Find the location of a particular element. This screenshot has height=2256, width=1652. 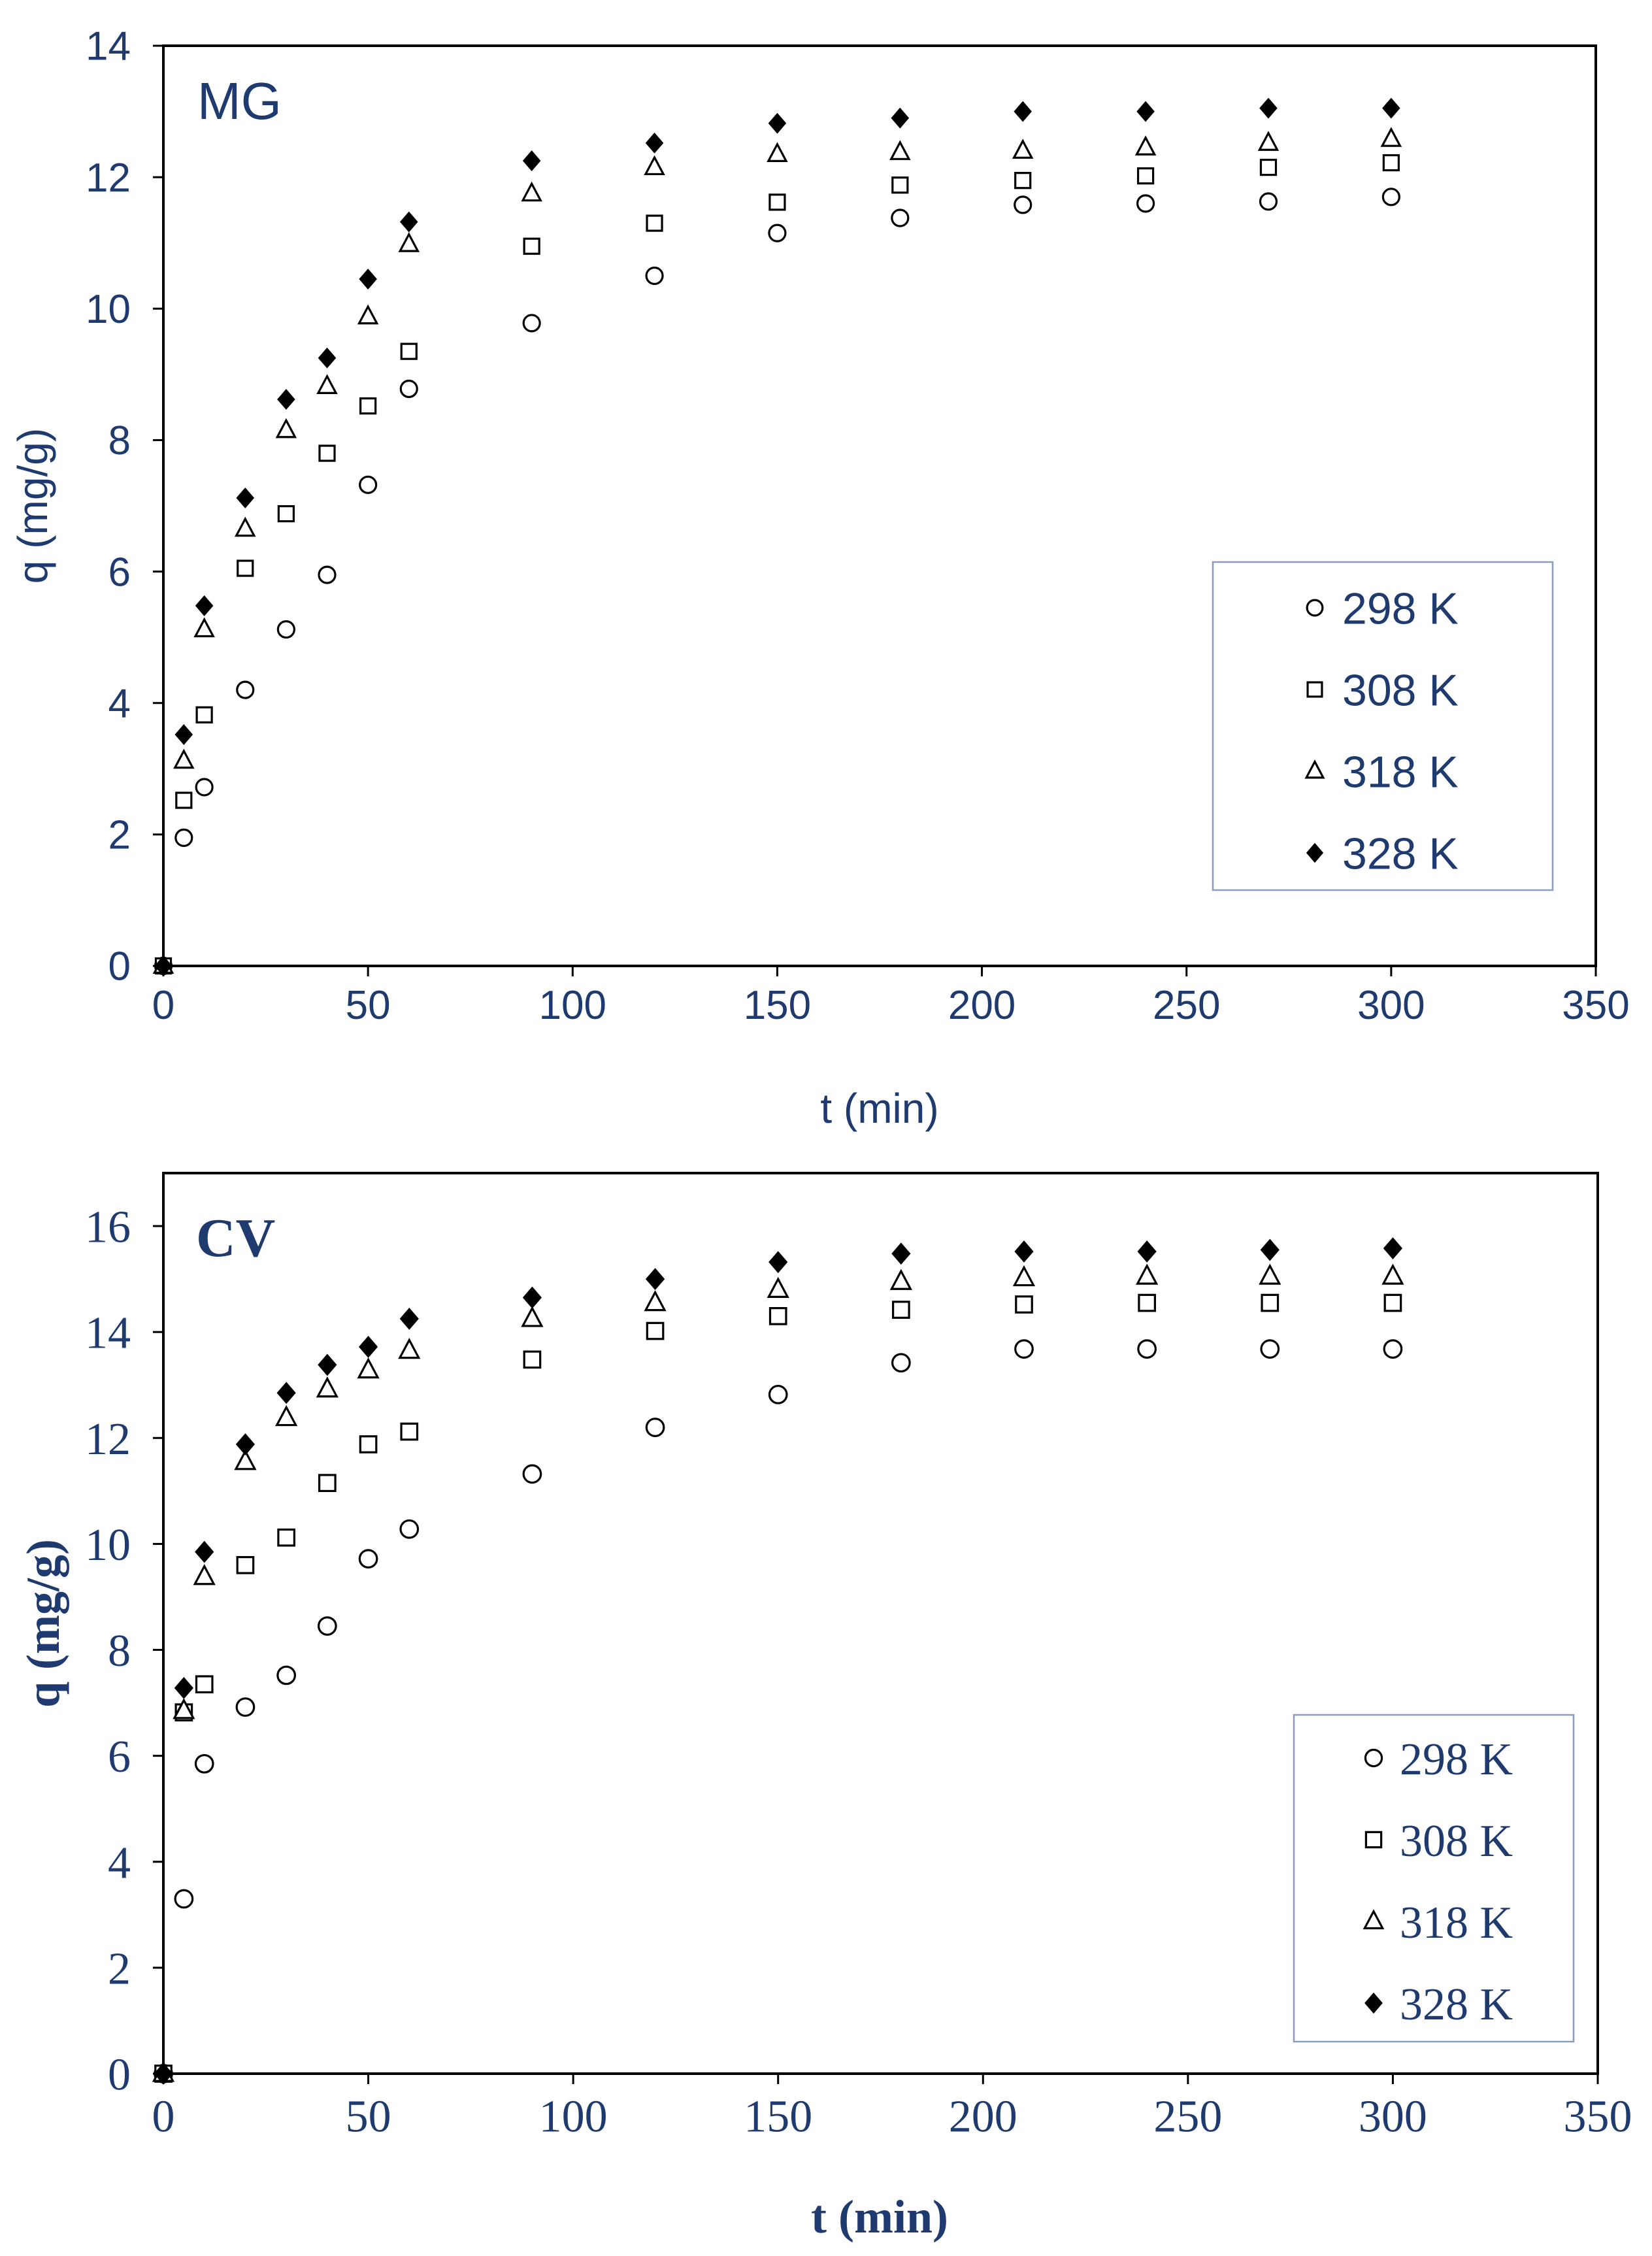

x-tick-label: 300 is located at coordinates (1393, 2117).